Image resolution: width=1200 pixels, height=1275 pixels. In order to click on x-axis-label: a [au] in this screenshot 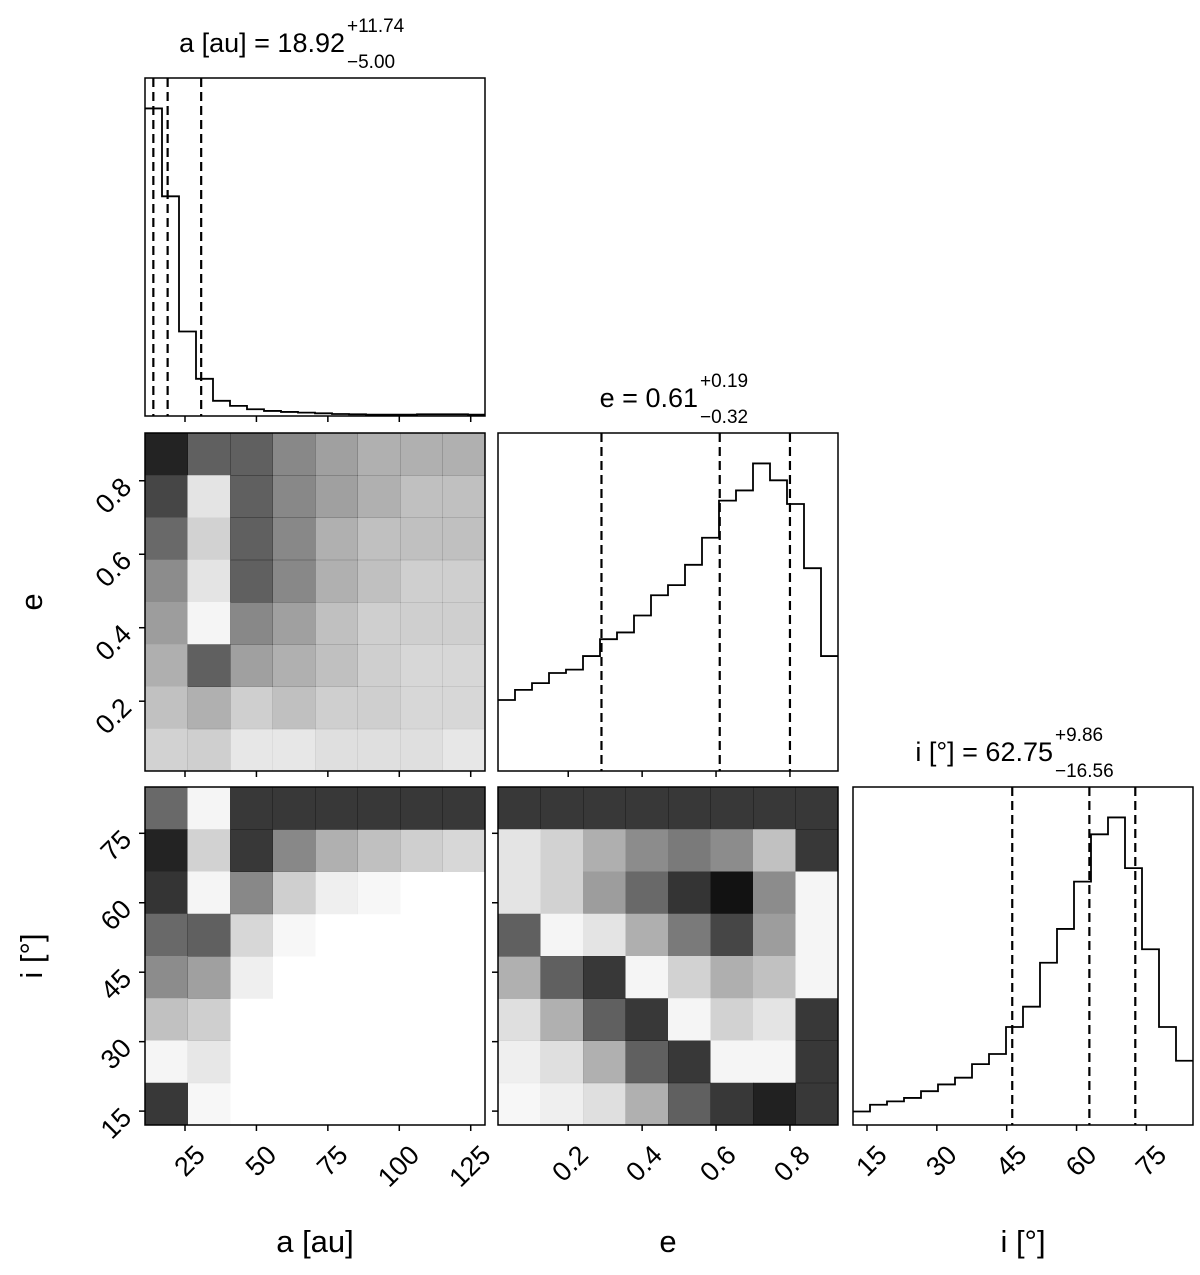, I will do `click(315, 1241)`.